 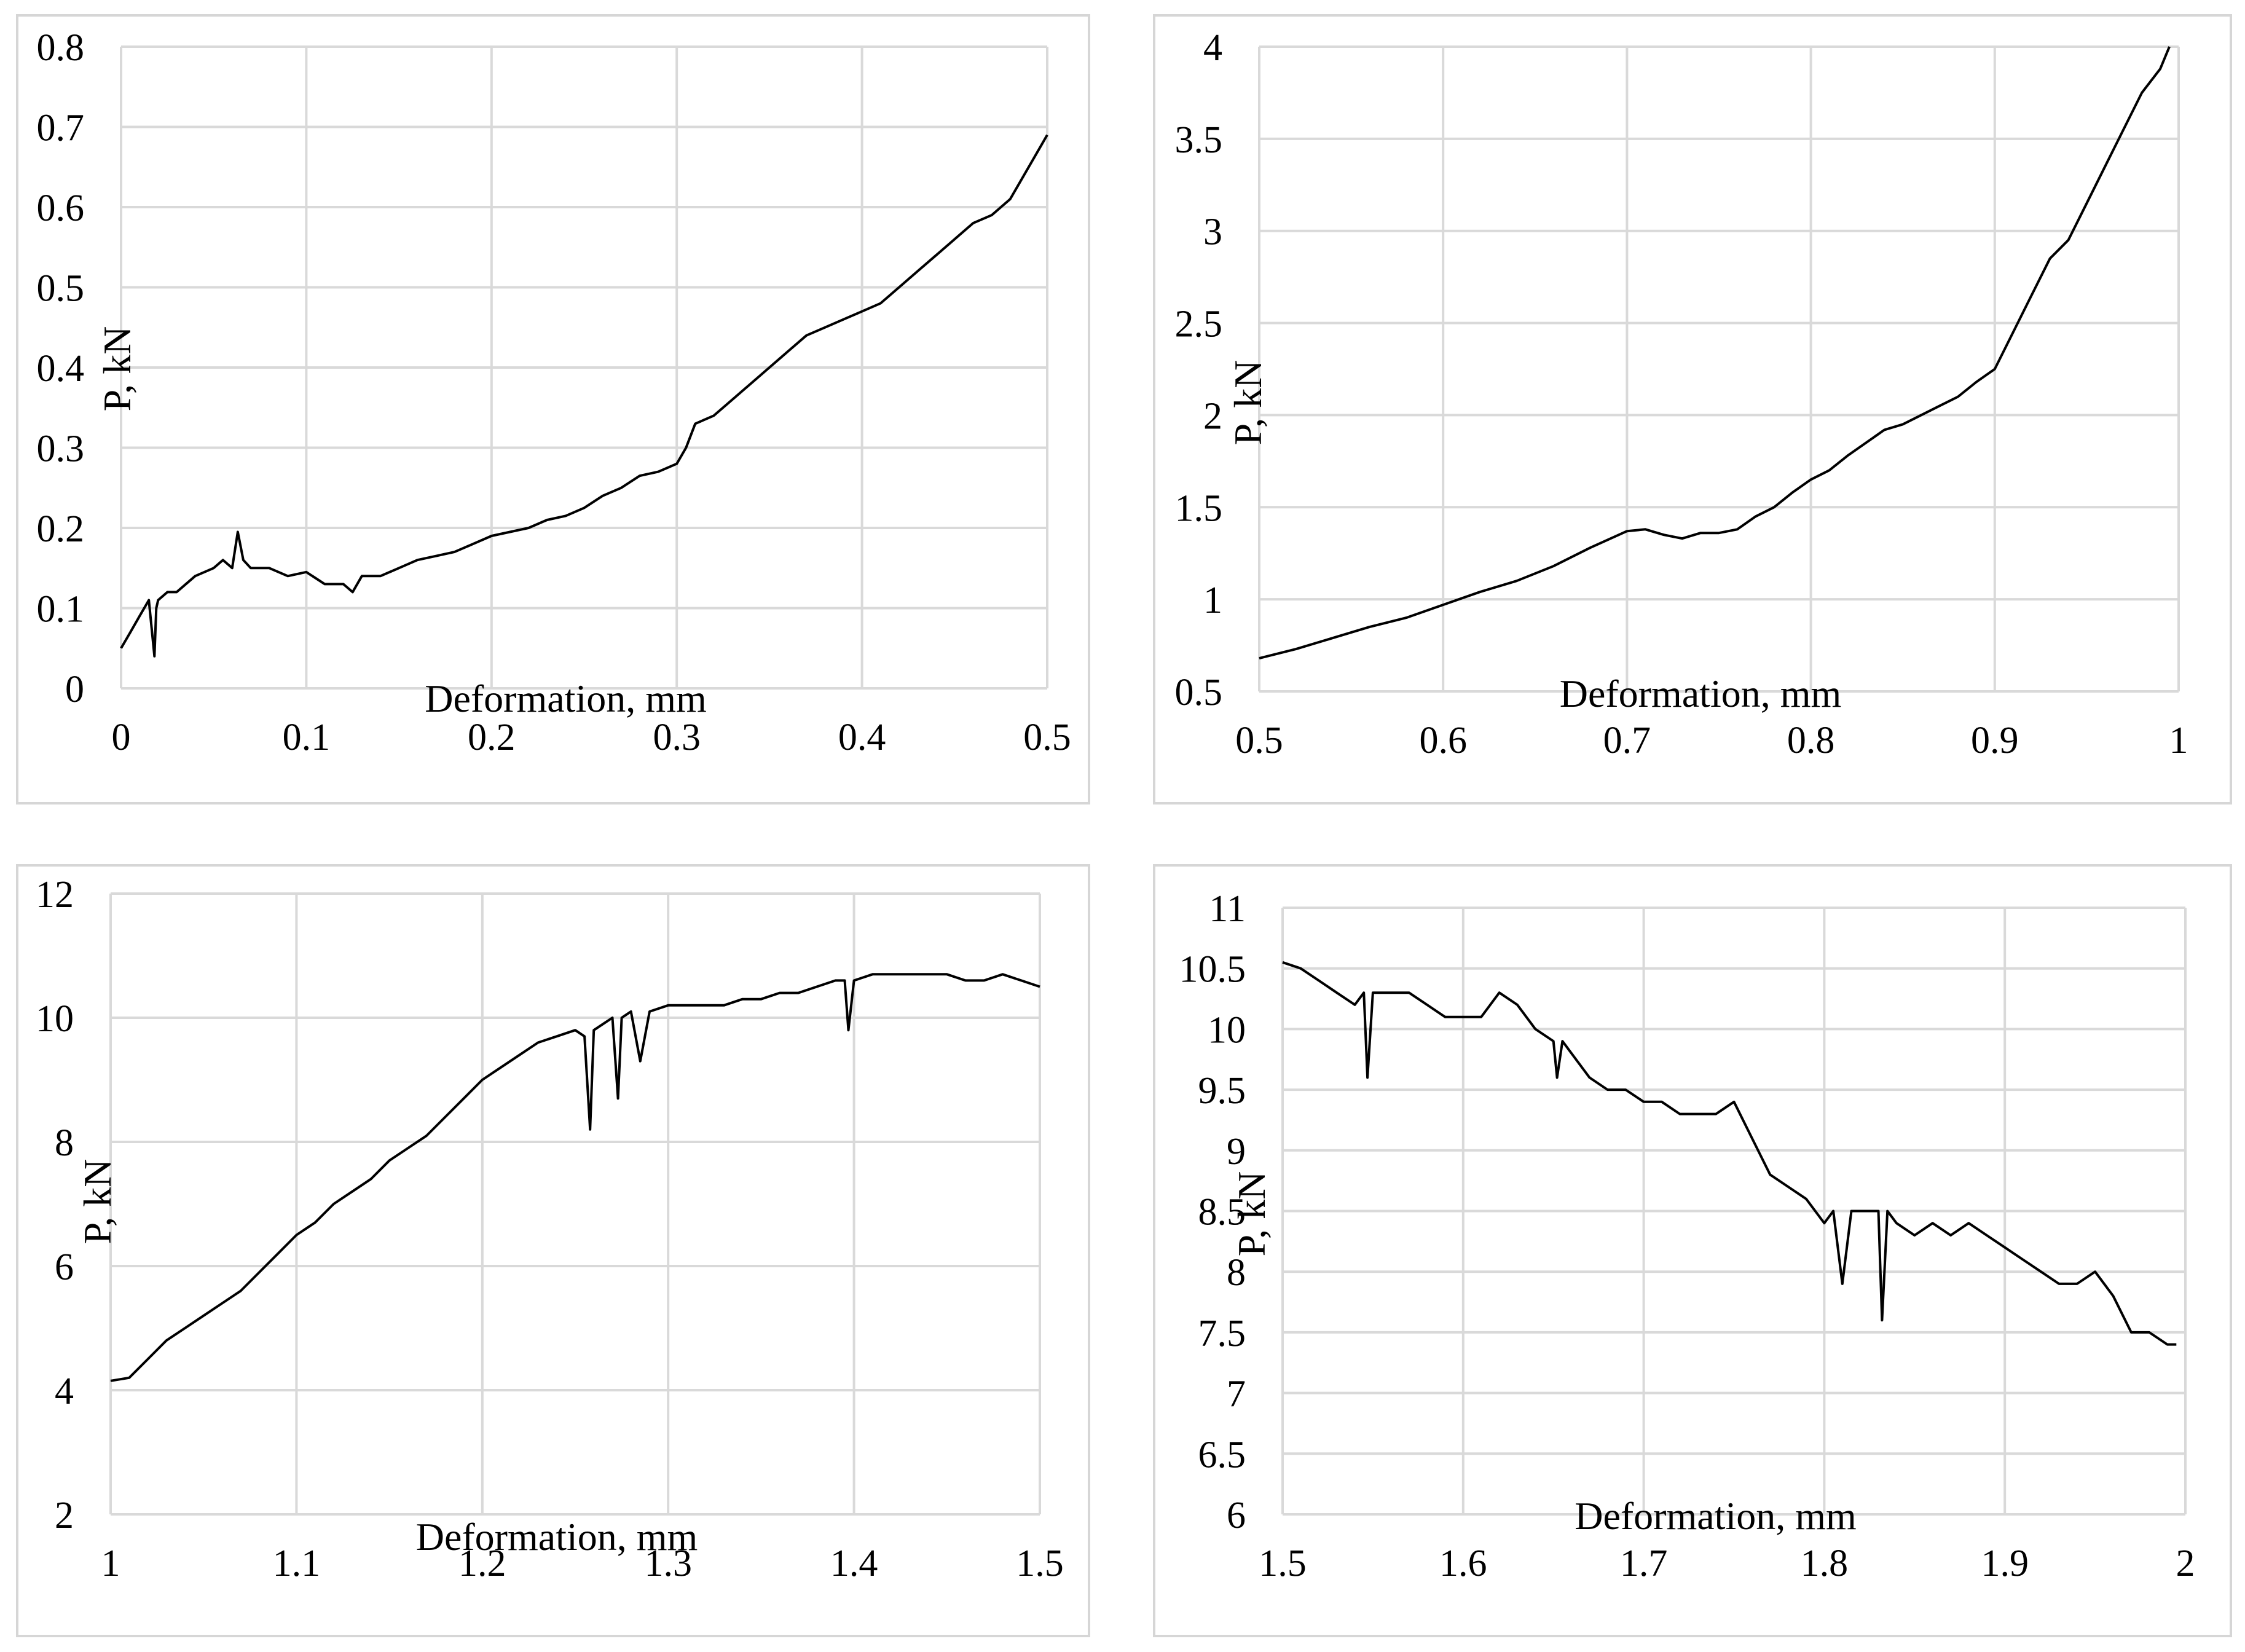 What do you see at coordinates (297, 1563) in the screenshot?
I see `x-tick-label: 1.1` at bounding box center [297, 1563].